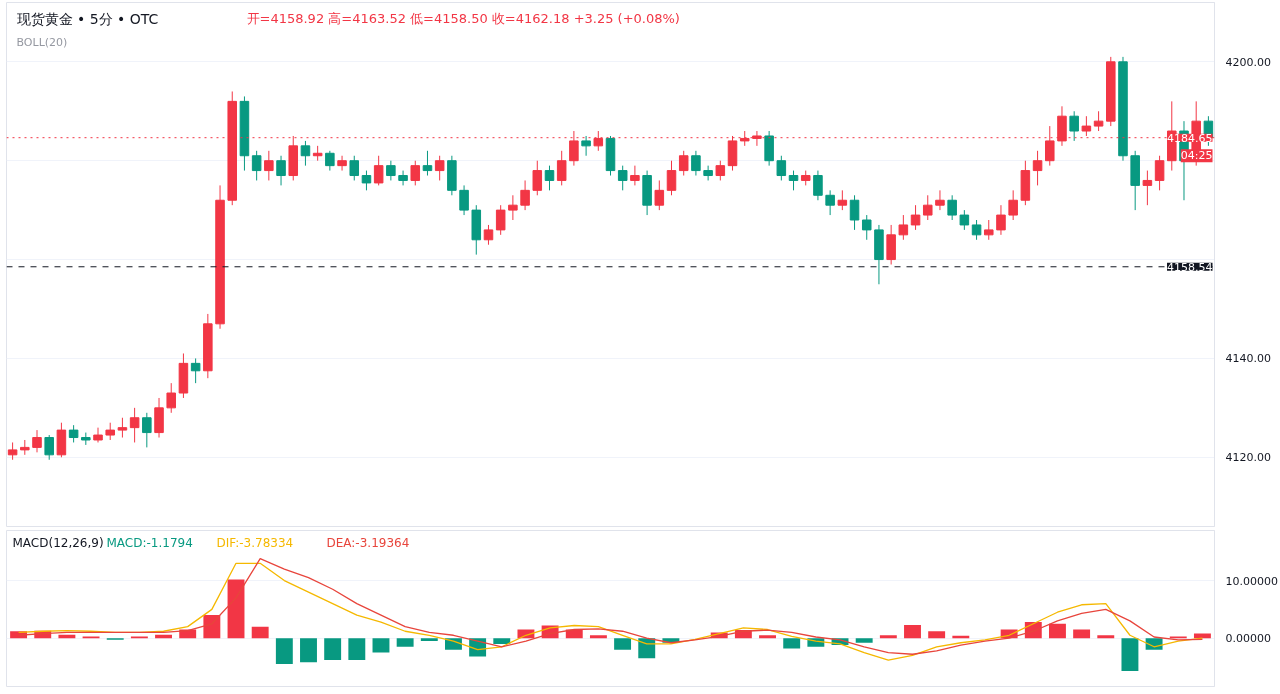 This screenshot has width=1280, height=694. I want to click on text: 开=4158.92 高=4163.52 低=4158.50 收=4162.18 +3.25 (+0.08%), so click(463, 18).